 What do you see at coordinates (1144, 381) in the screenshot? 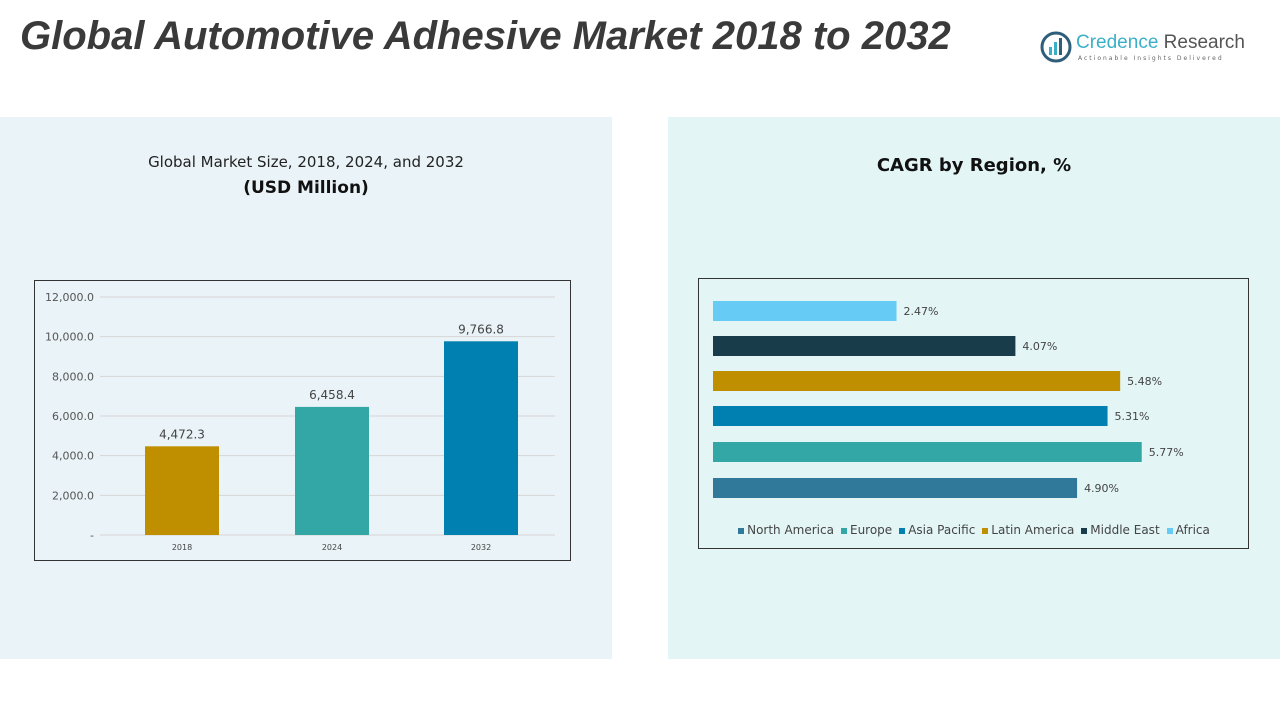
I see `data-label: 5.48%` at bounding box center [1144, 381].